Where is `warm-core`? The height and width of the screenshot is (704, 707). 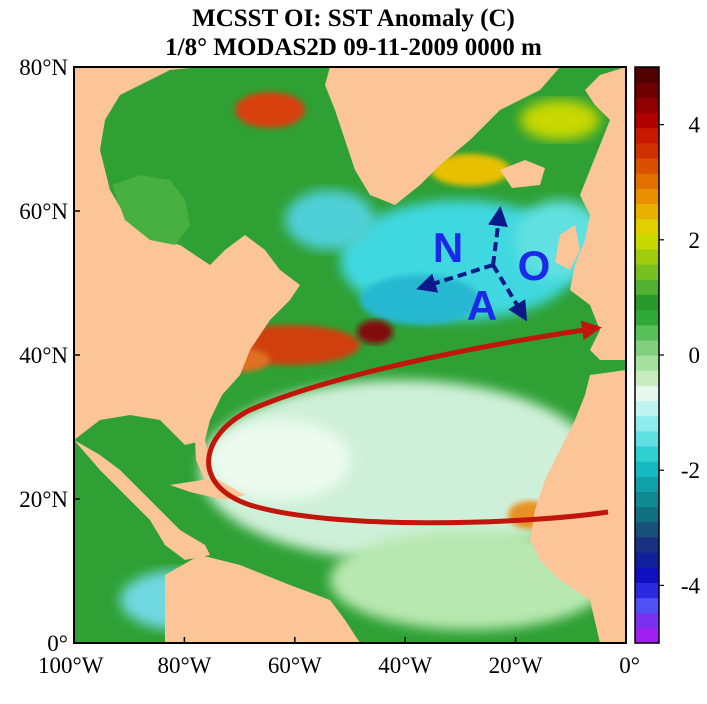
warm-core is located at coordinates (375, 332).